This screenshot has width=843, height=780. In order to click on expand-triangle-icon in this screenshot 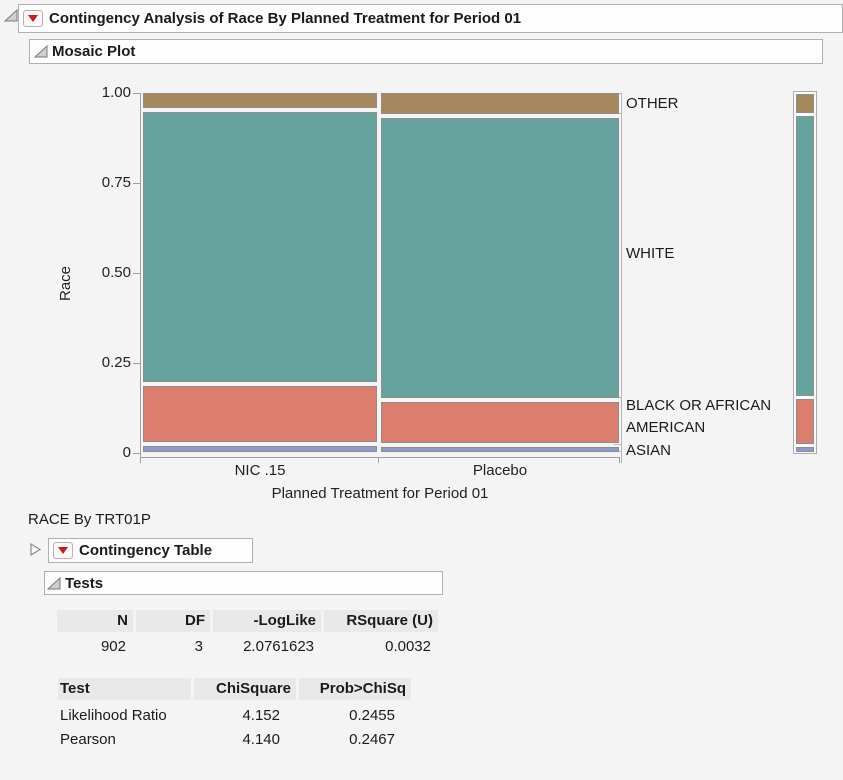, I will do `click(36, 549)`.